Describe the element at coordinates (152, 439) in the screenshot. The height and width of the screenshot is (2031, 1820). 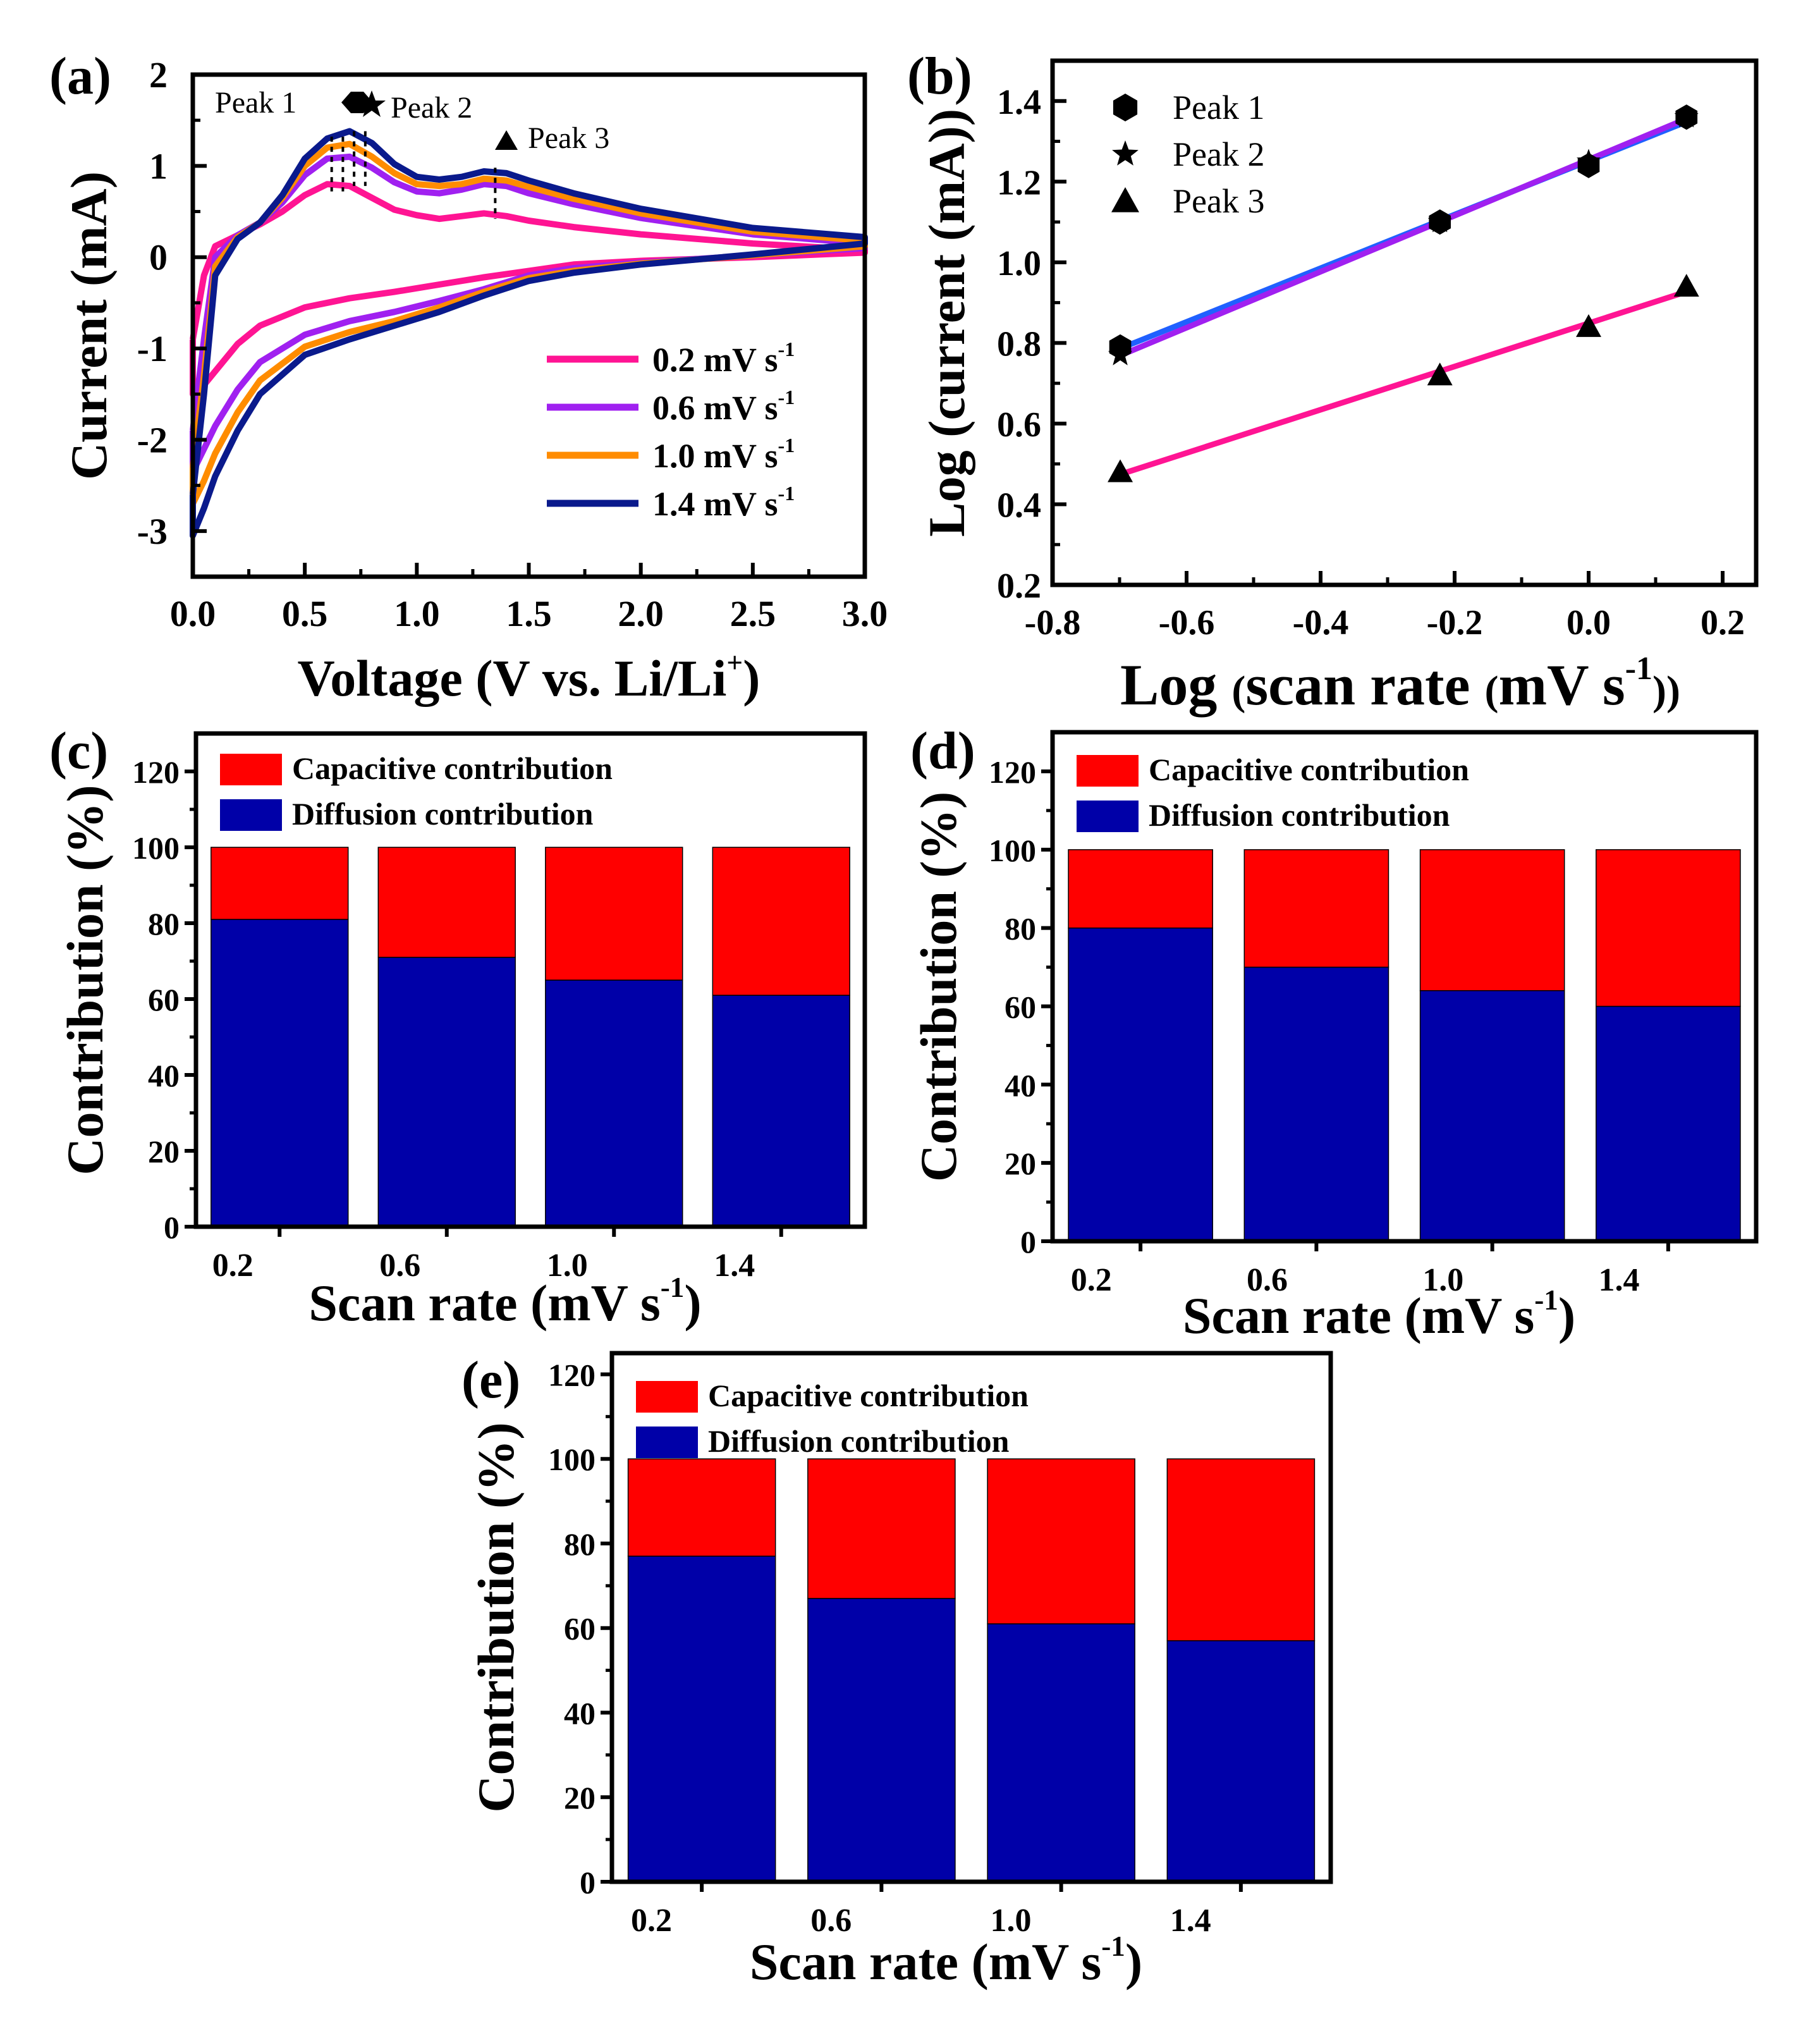
I see `y-tick-label: -2` at that location.